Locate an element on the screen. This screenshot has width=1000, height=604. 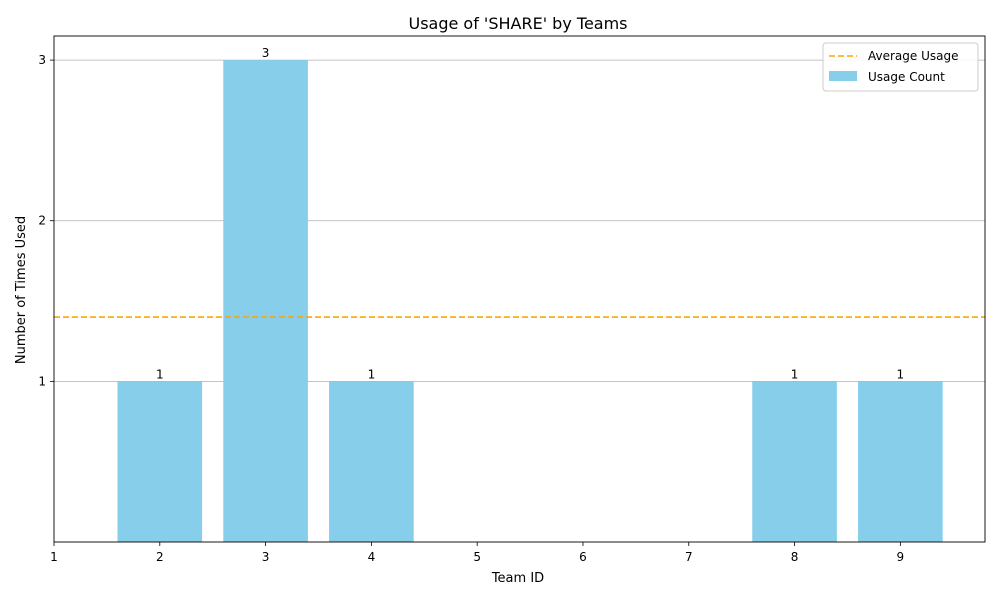
x-axis-label: Team ID is located at coordinates (517, 578).